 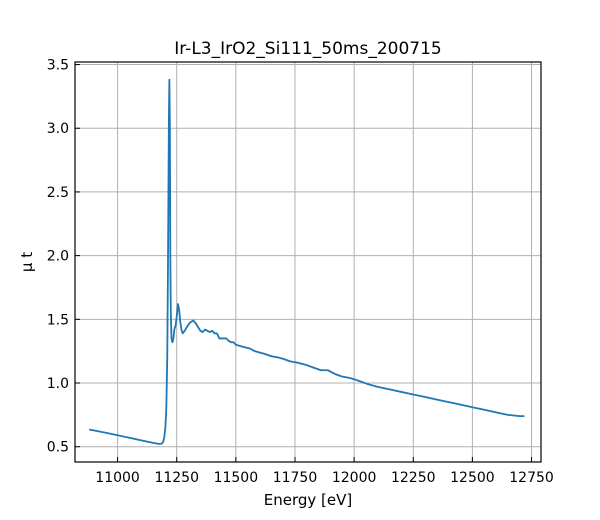 I want to click on x-tick-label: 11250, so click(x=176, y=478).